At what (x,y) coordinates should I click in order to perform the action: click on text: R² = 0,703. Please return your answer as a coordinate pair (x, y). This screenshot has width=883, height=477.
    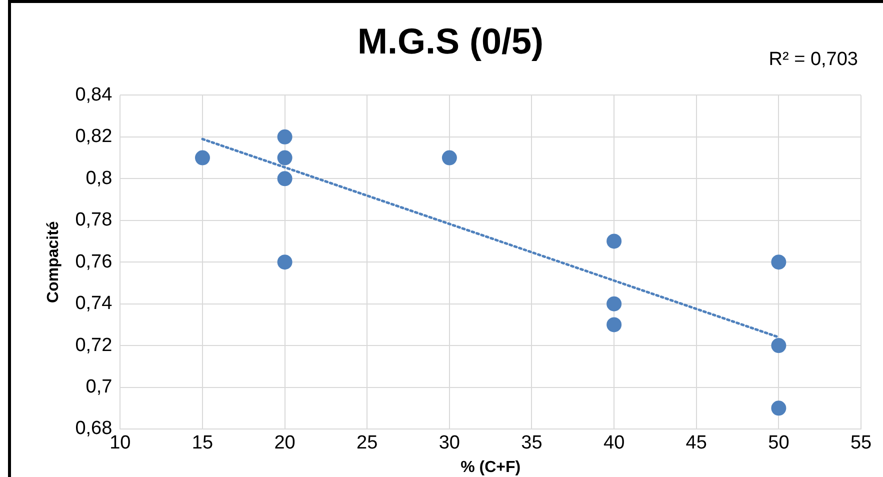
    Looking at the image, I should click on (813, 59).